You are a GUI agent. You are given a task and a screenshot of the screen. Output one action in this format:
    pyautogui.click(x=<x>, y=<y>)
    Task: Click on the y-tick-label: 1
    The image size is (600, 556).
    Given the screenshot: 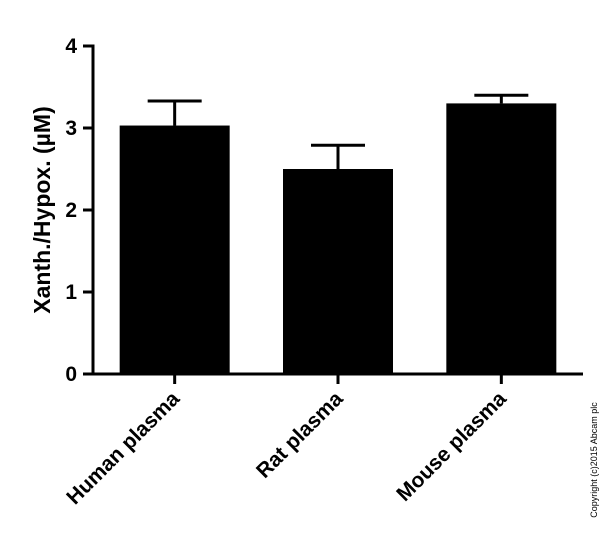 What is the action you would take?
    pyautogui.click(x=71, y=292)
    